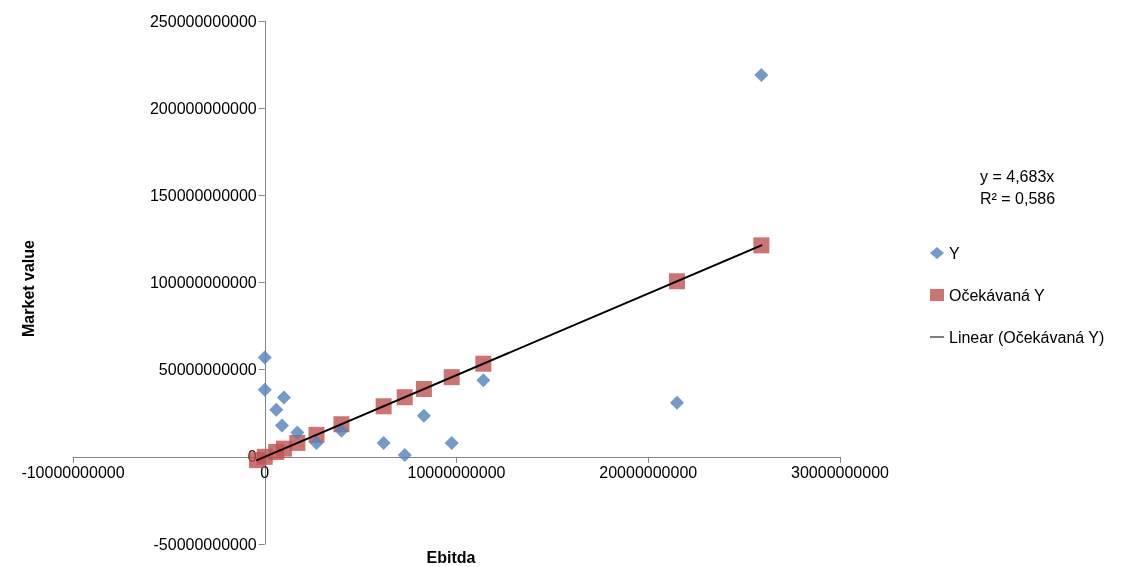 This screenshot has height=567, width=1148. I want to click on legend-label: Y, so click(954, 253).